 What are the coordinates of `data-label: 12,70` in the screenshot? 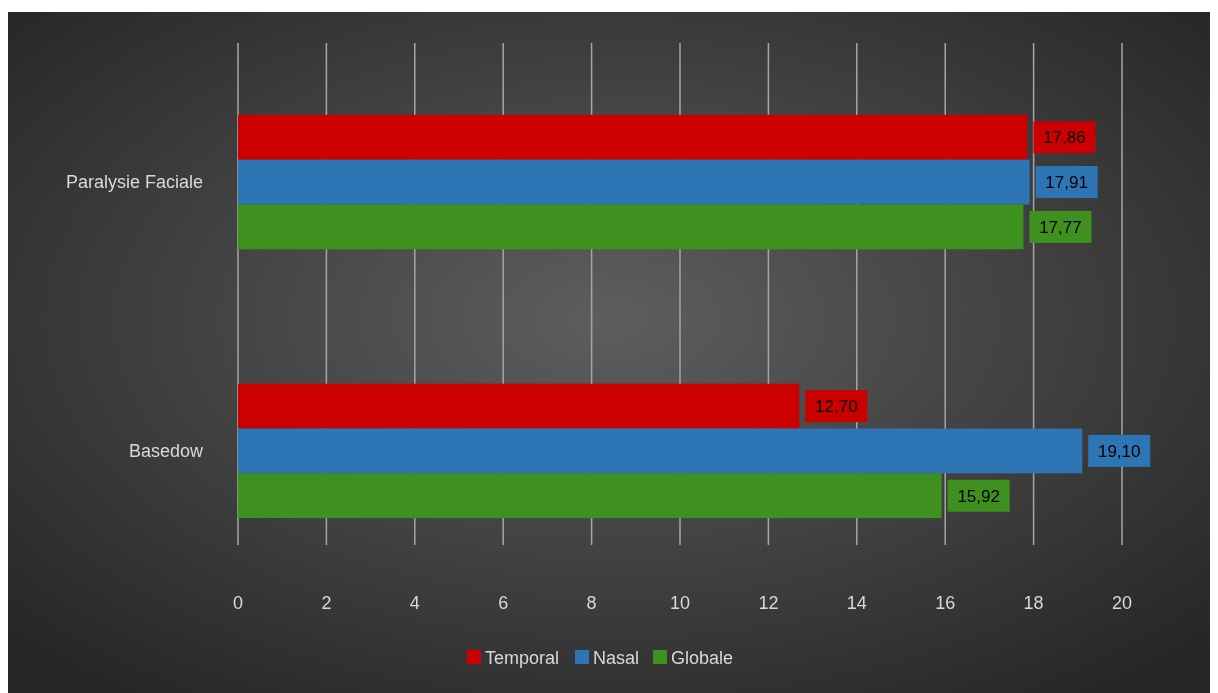 It's located at (836, 407).